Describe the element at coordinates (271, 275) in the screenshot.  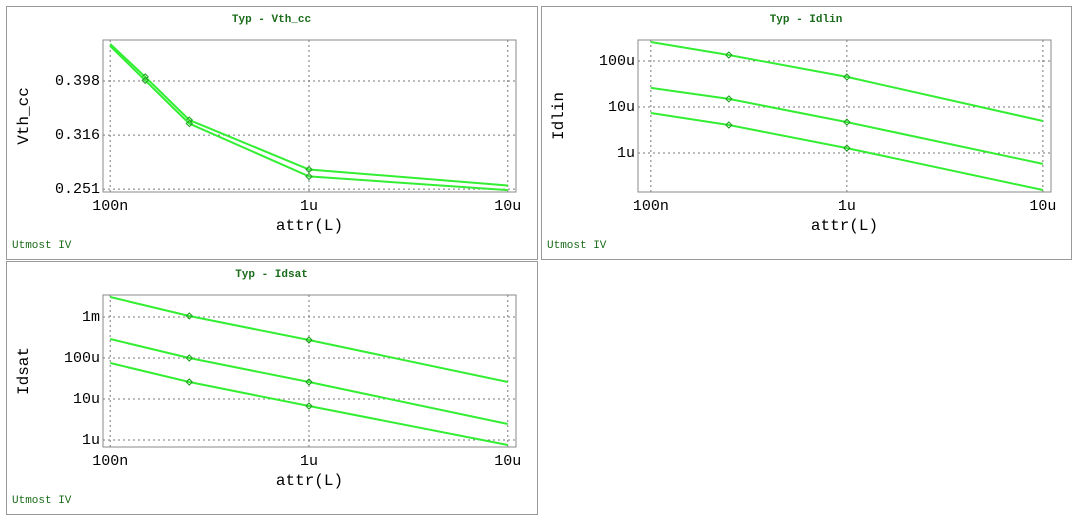
I see `chart-title: Typ - Idsat` at that location.